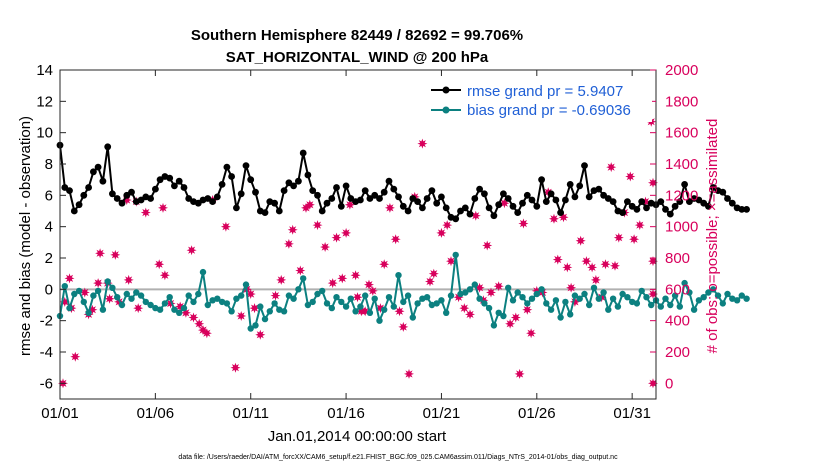 The image size is (830, 470). What do you see at coordinates (681, 227) in the screenshot?
I see `y2-tick-label-5: 1000` at bounding box center [681, 227].